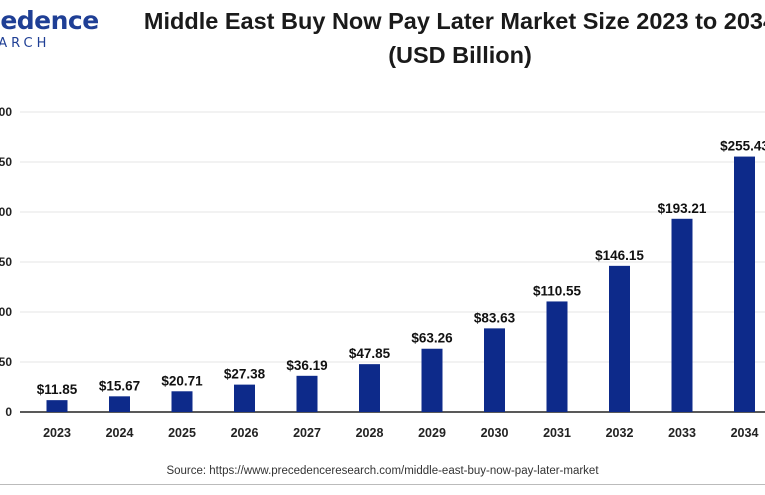 This screenshot has height=495, width=765. Describe the element at coordinates (745, 433) in the screenshot. I see `x-tick-label: 2034` at that location.